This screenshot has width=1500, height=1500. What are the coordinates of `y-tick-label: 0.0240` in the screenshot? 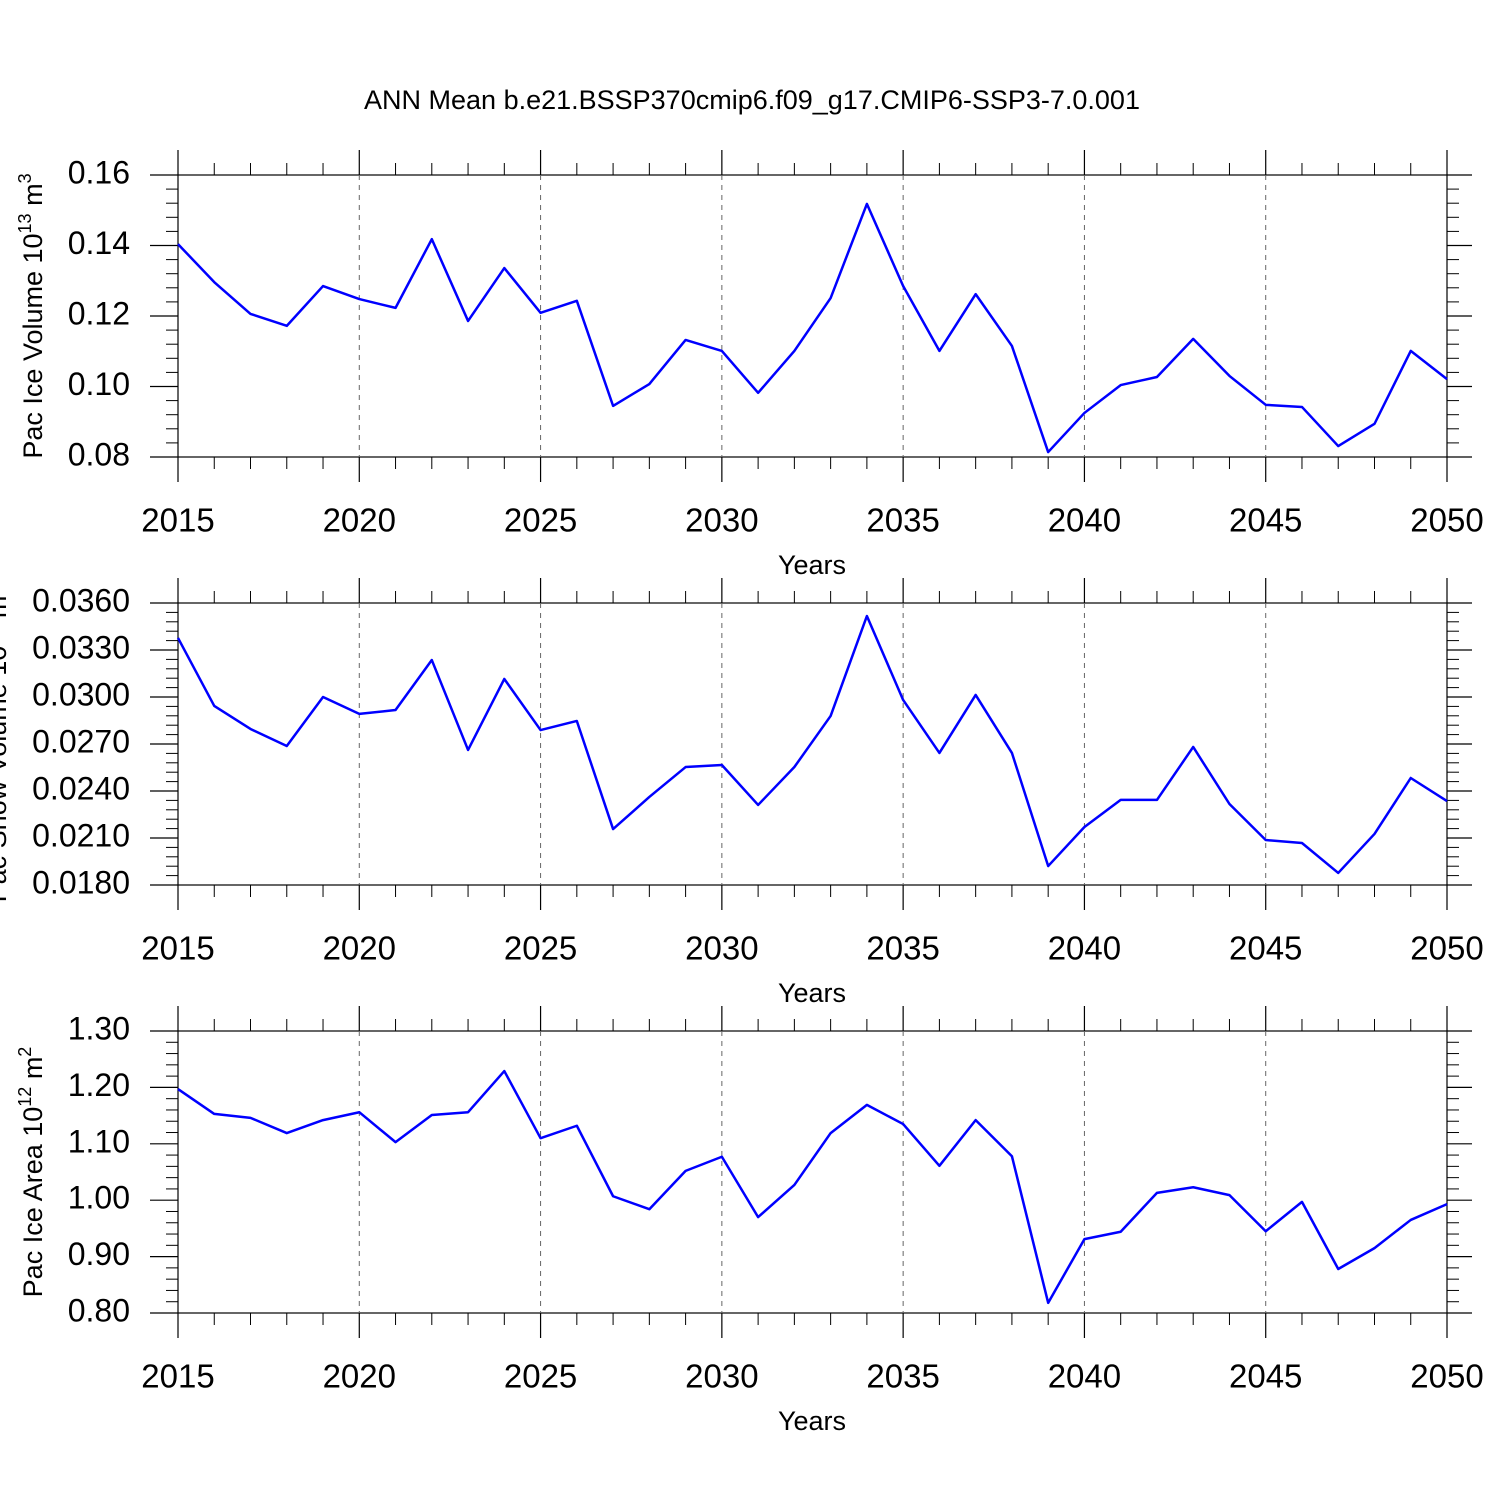 It's located at (81, 788).